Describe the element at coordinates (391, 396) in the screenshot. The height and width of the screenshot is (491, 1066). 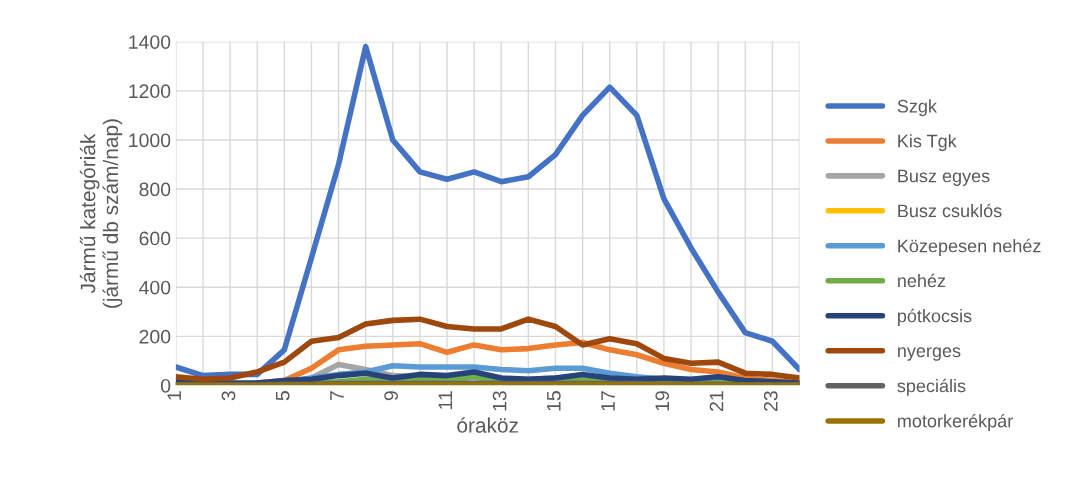
I see `x-tick-label: 9` at that location.